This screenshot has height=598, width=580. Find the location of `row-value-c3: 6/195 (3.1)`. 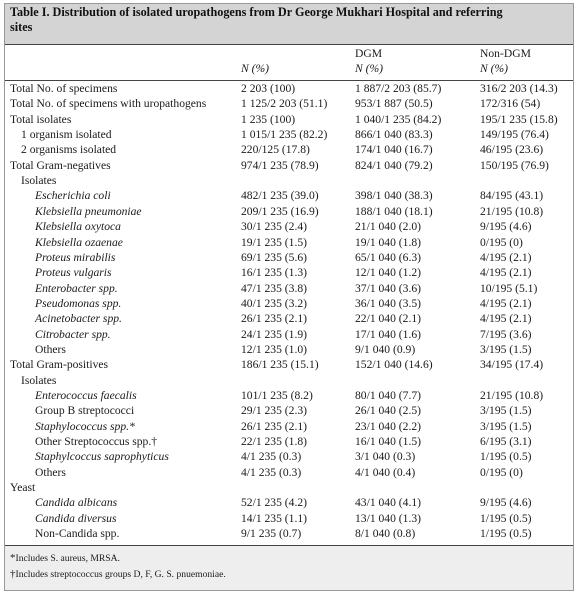

row-value-c3: 6/195 (3.1) is located at coordinates (506, 442).